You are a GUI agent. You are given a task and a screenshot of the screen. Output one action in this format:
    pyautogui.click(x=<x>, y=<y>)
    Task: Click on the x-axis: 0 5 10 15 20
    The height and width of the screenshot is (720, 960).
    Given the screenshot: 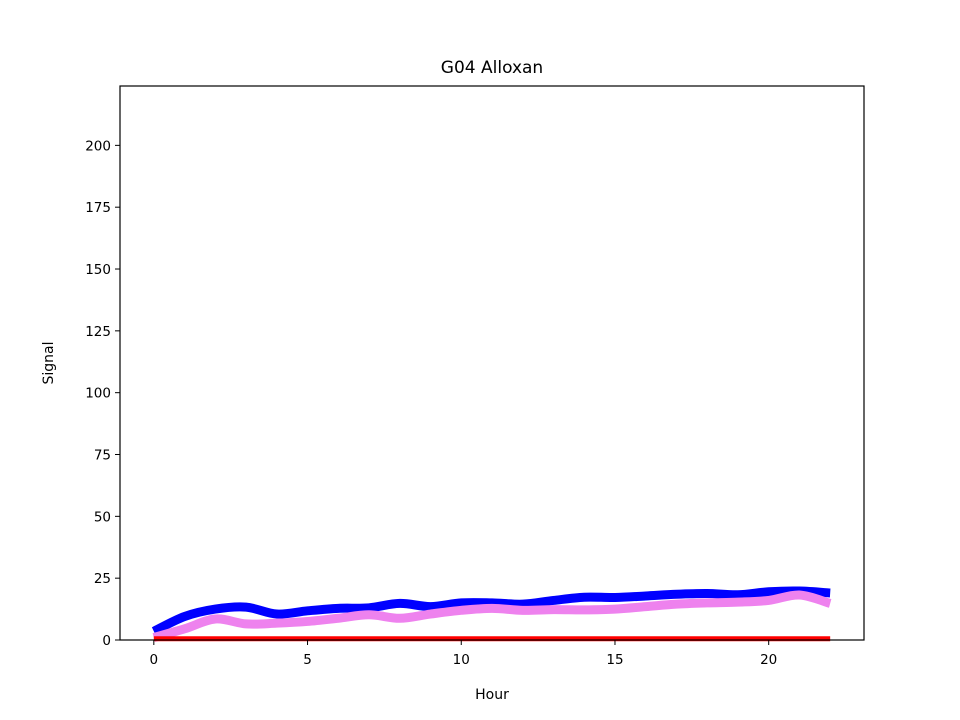 What is the action you would take?
    pyautogui.click(x=463, y=654)
    